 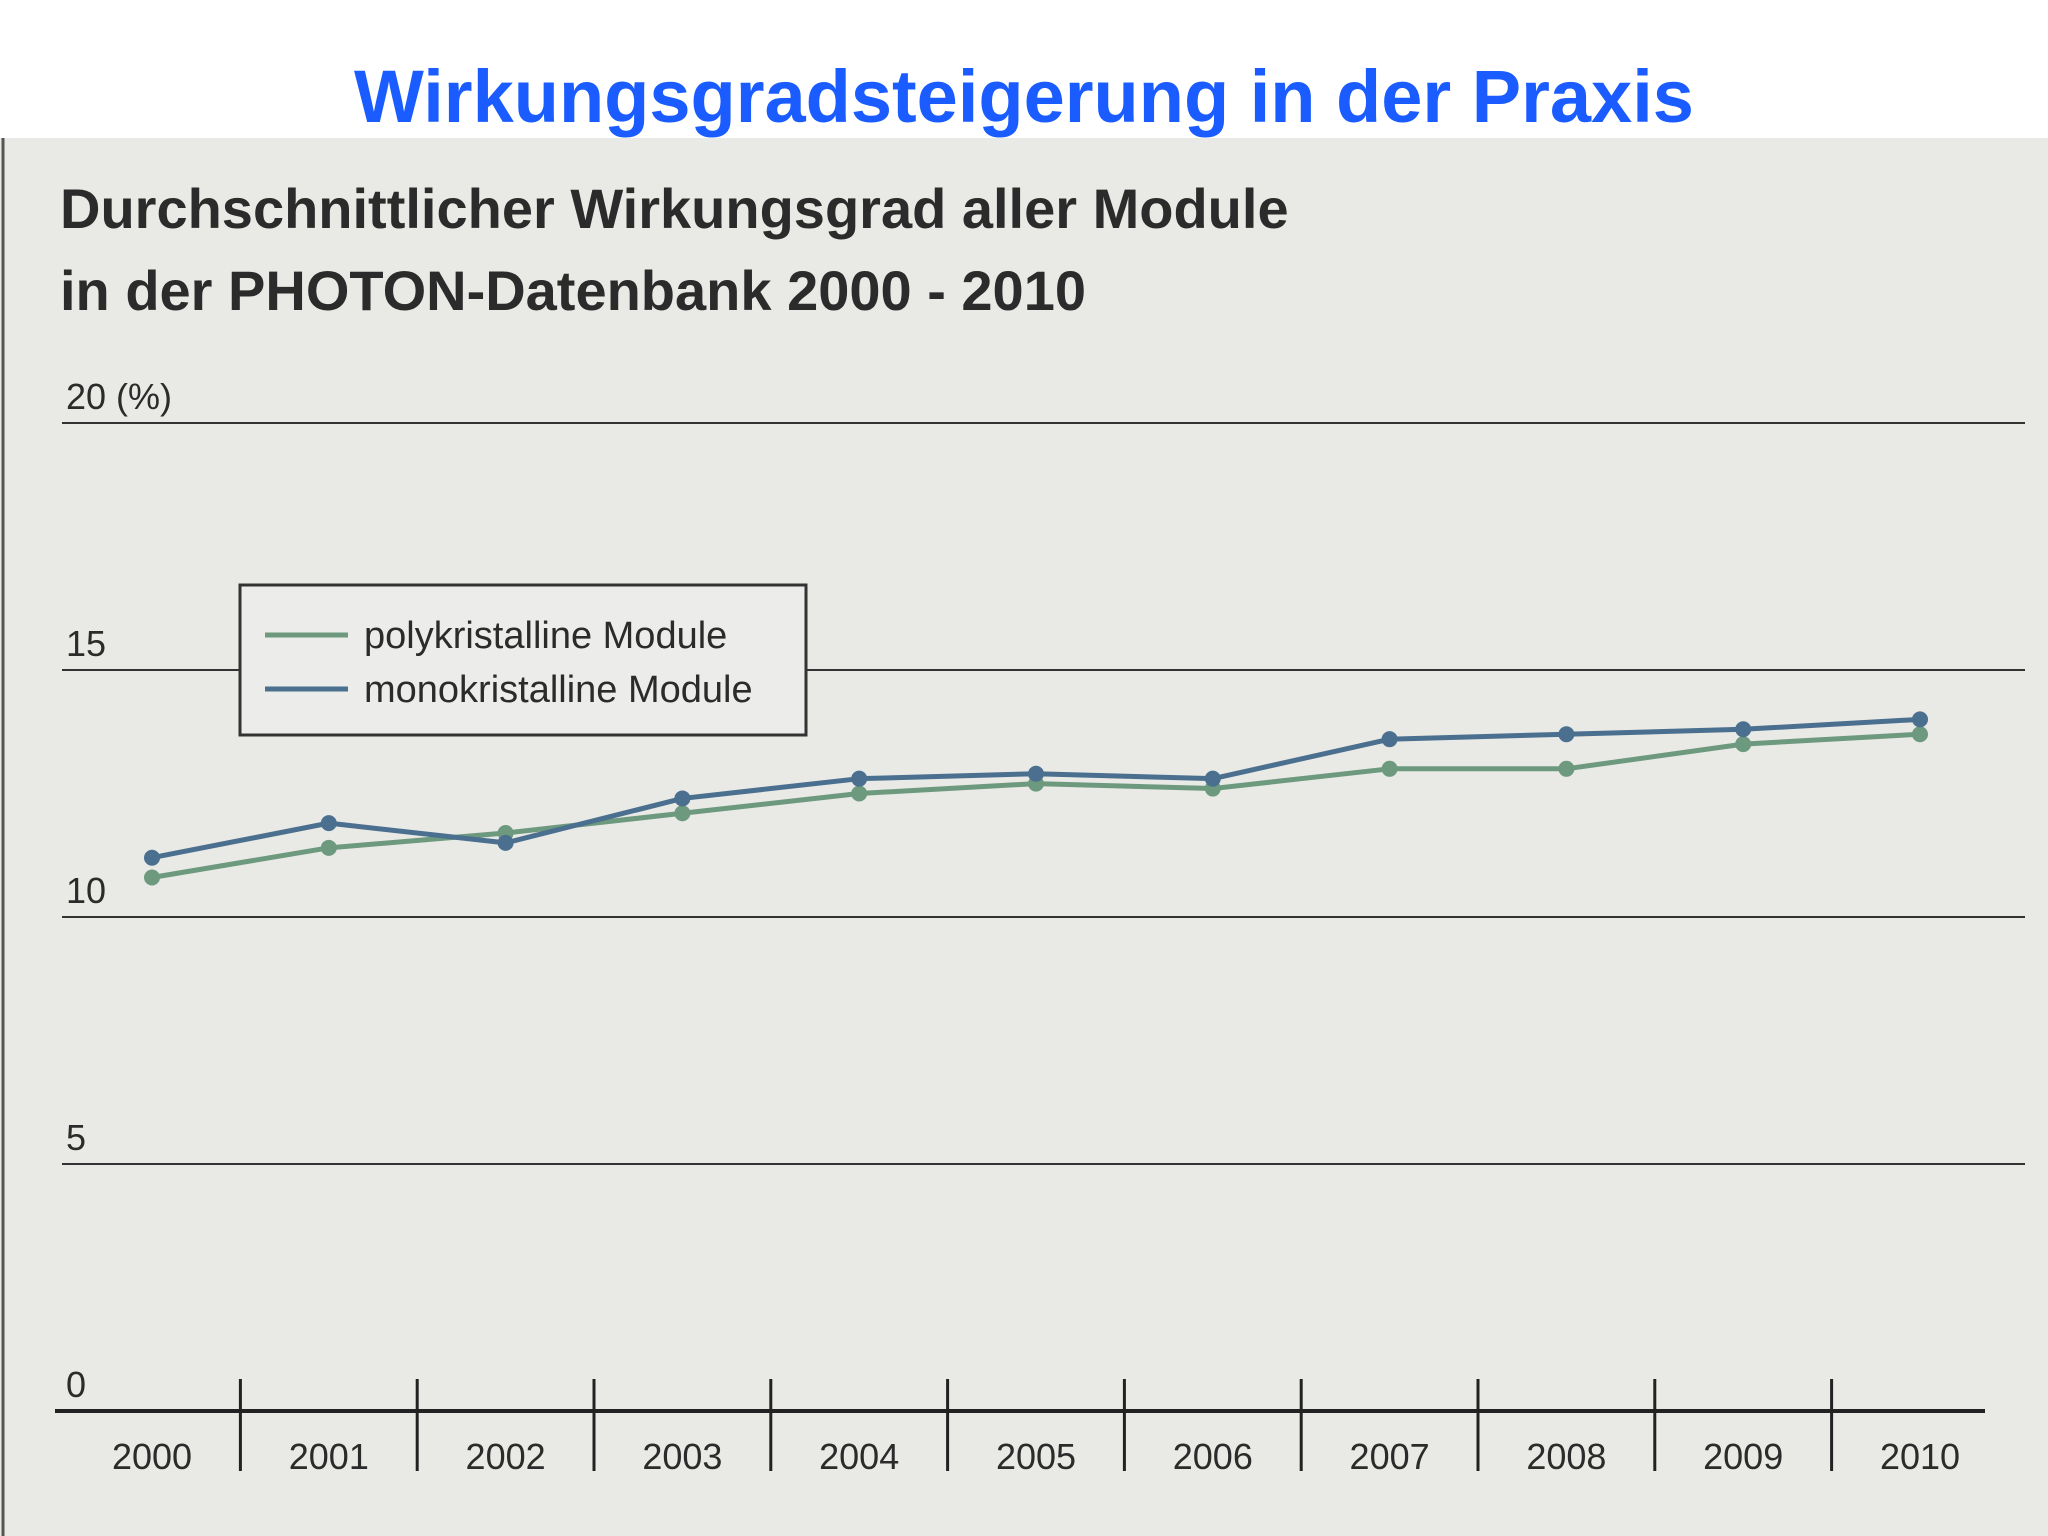 What do you see at coordinates (682, 1456) in the screenshot?
I see `x-tick-label-2003: 2003` at bounding box center [682, 1456].